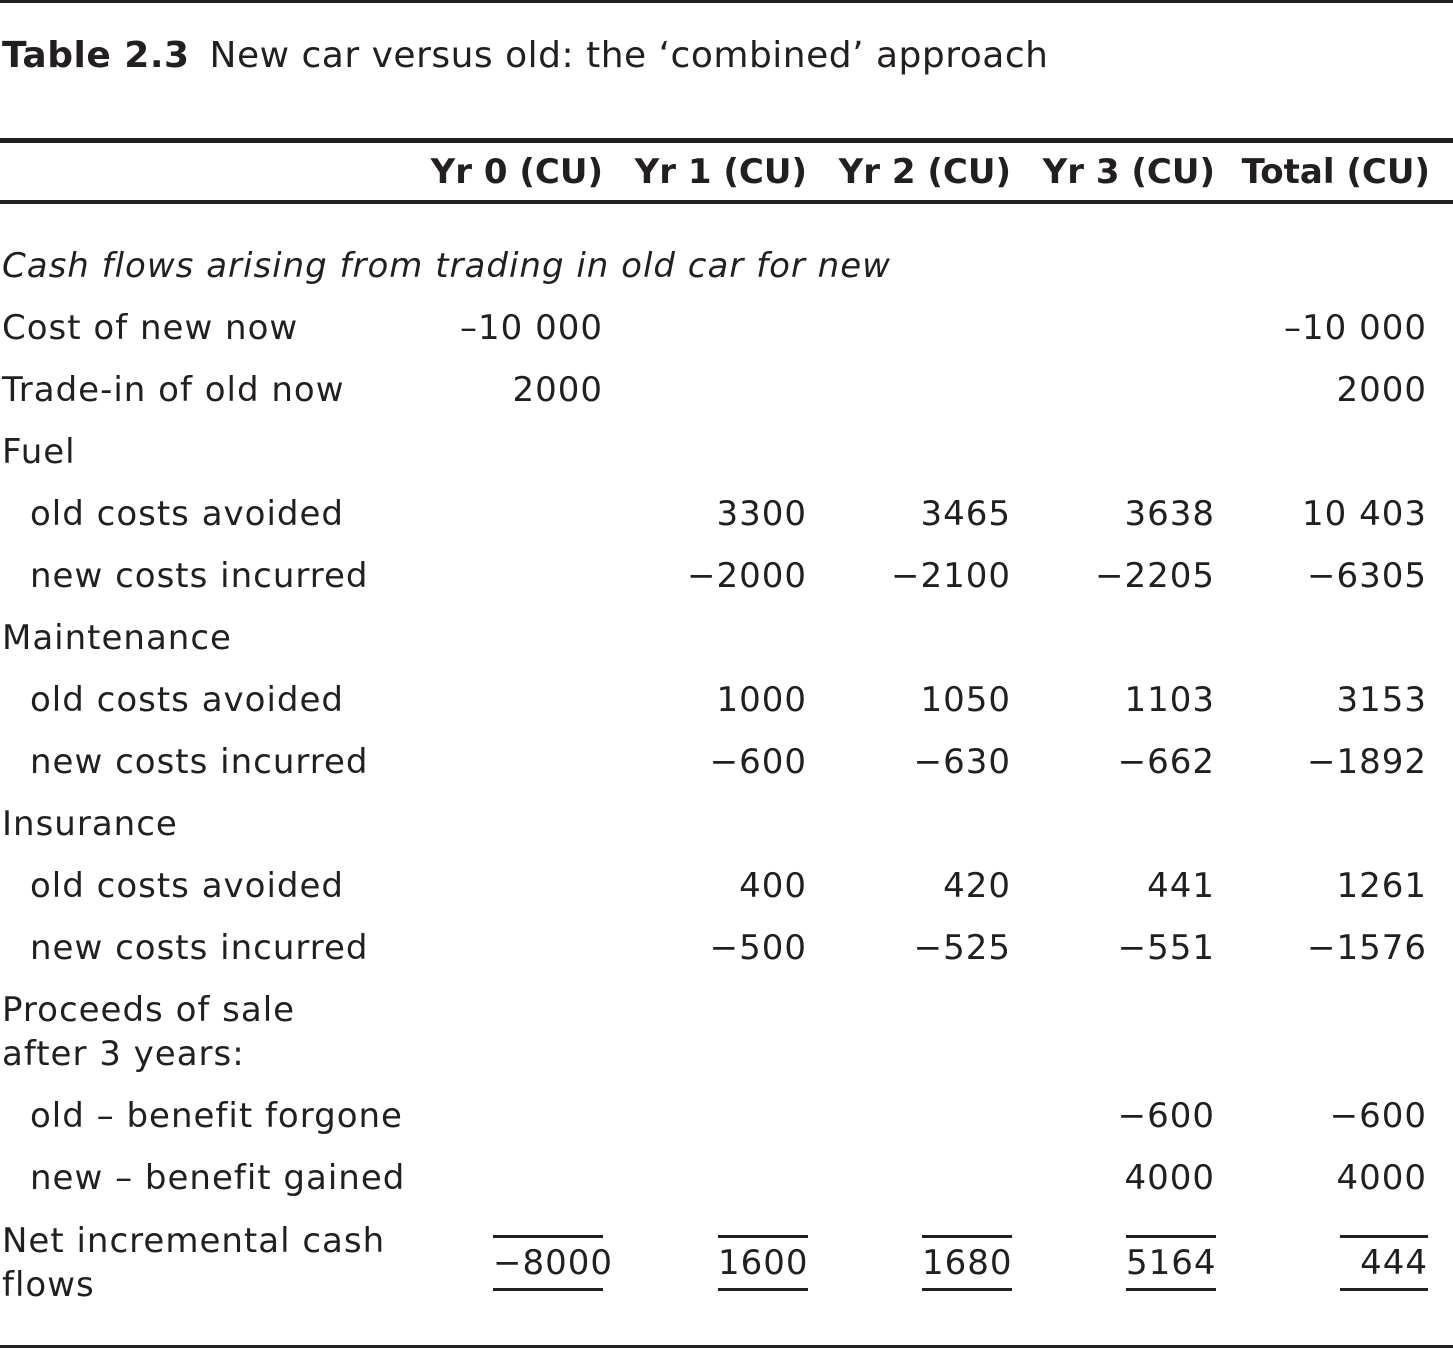 Image resolution: width=1453 pixels, height=1350 pixels. Describe the element at coordinates (977, 886) in the screenshot. I see `cell-yr2: 420` at that location.